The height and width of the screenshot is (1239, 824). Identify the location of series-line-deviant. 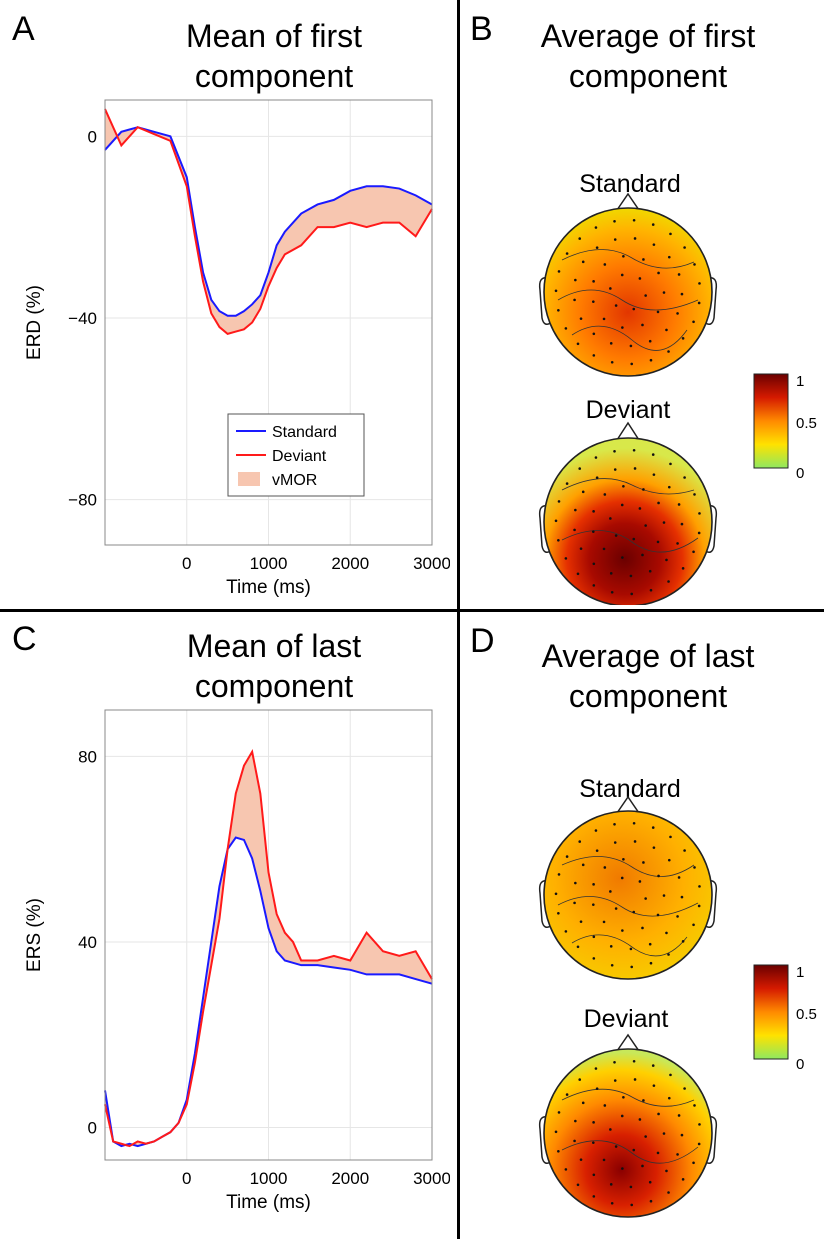
(268, 221).